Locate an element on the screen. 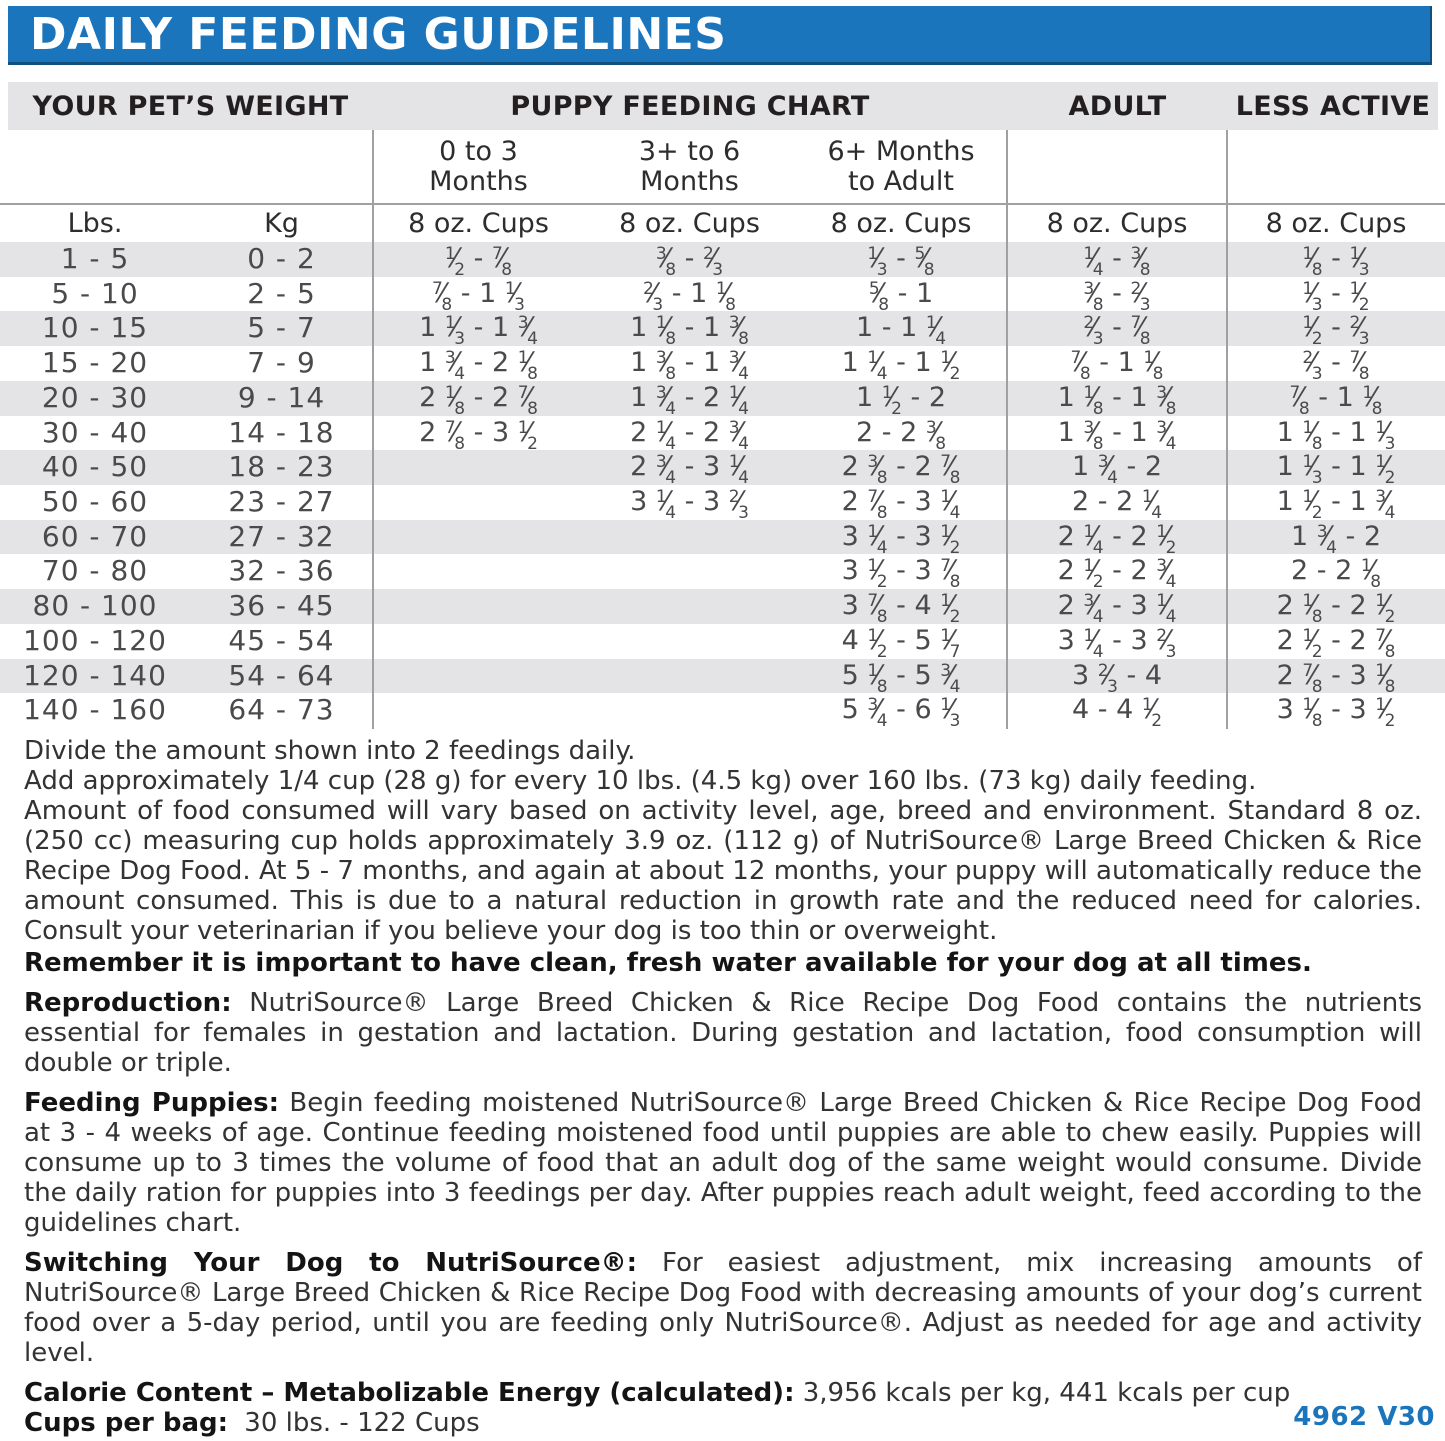 This screenshot has height=1441, width=1445. weight-cell: 70 - 80 is located at coordinates (95, 571).